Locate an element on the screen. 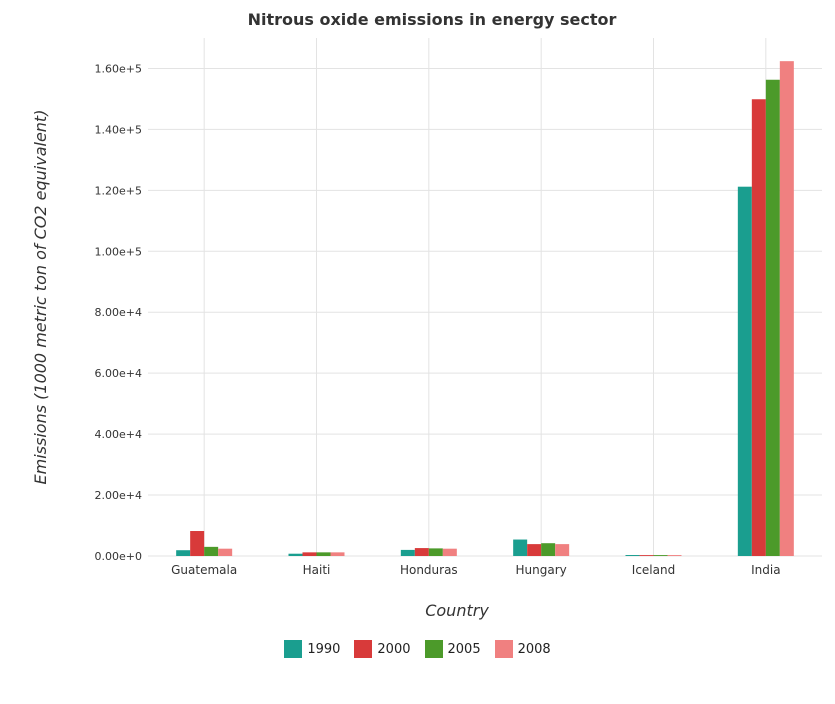 The height and width of the screenshot is (704, 835). y-tick-label: 8.00e+4 is located at coordinates (118, 312).